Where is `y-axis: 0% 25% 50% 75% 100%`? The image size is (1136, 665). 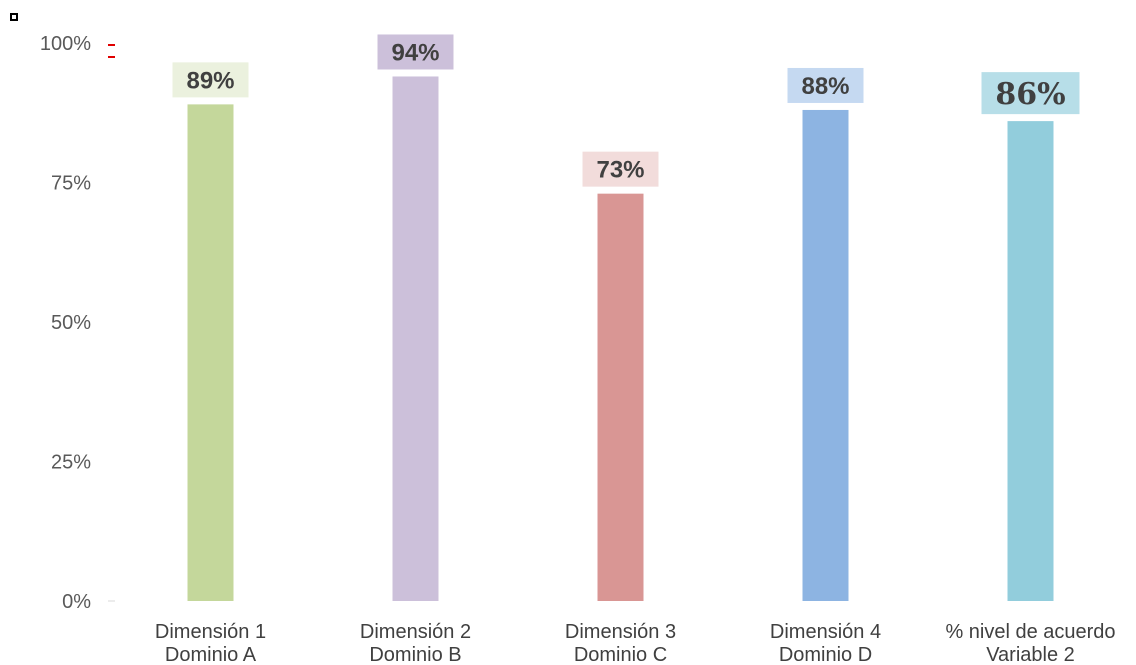
y-axis: 0% 25% 50% 75% 100% is located at coordinates (77, 323).